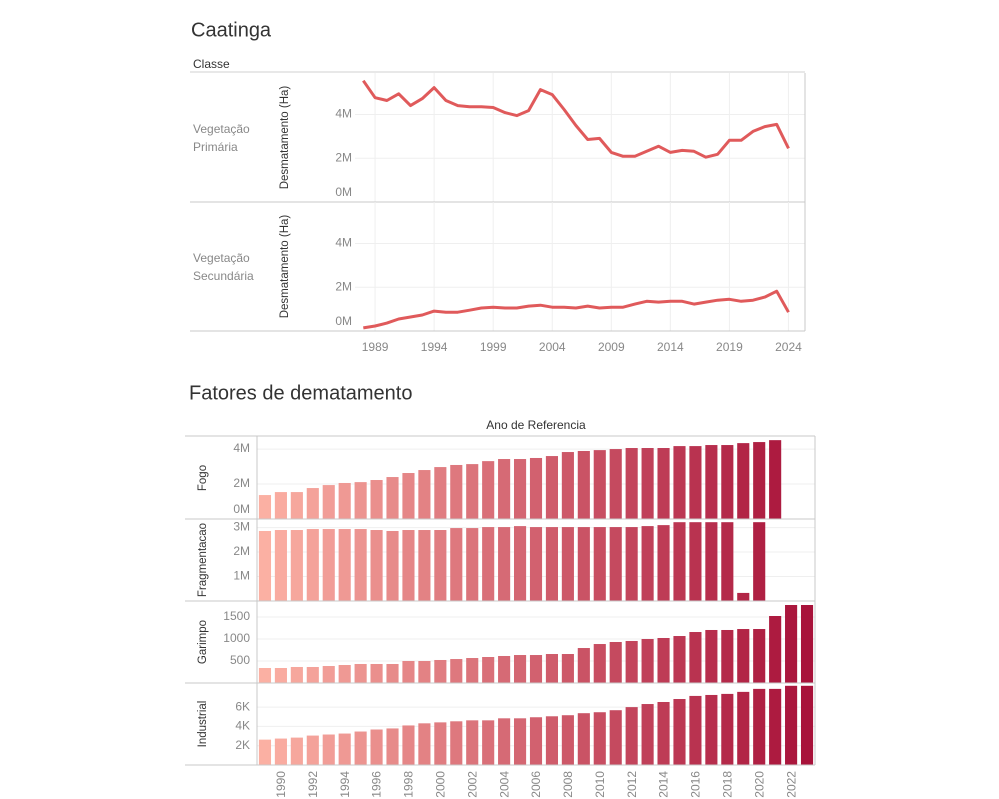 This screenshot has height=799, width=999. I want to click on row-label: Fogo, so click(203, 478).